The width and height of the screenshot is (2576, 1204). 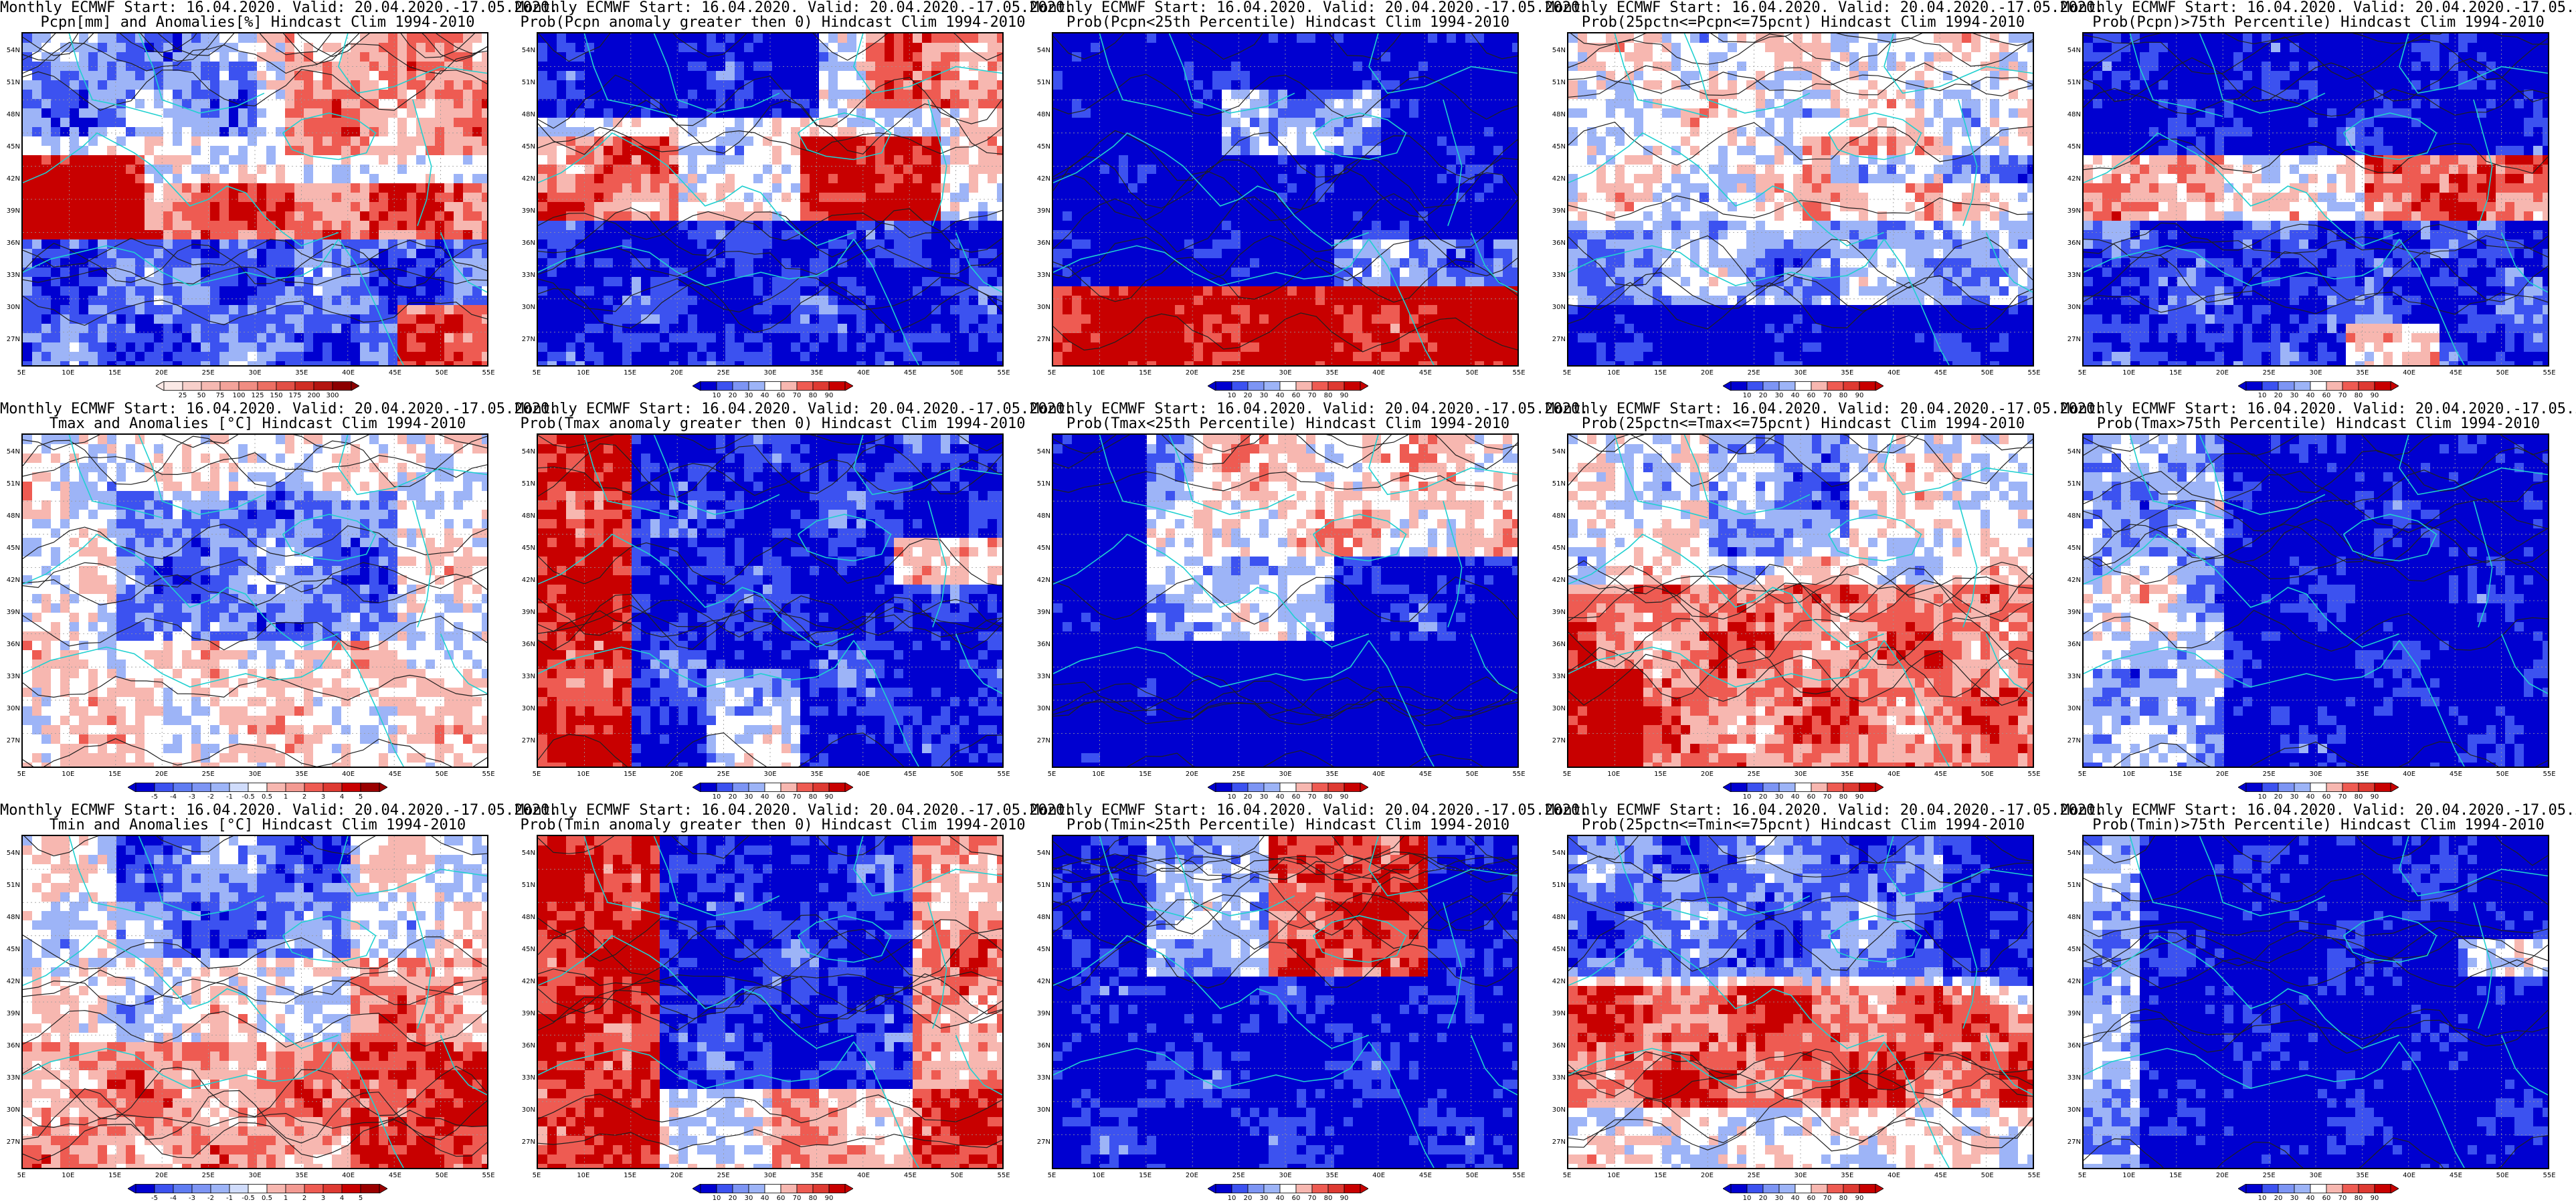 I want to click on colorbar-label: 300, so click(x=333, y=395).